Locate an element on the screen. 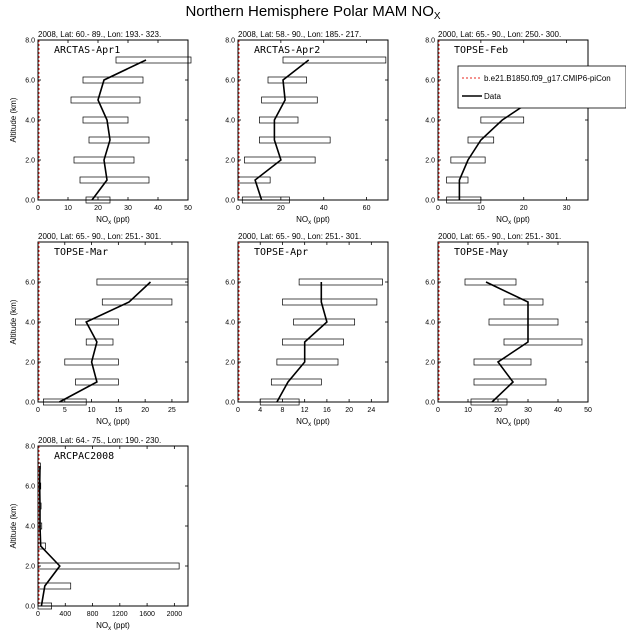 This screenshot has width=626, height=640. campaign-label: TOPSE-Mar is located at coordinates (81, 252).